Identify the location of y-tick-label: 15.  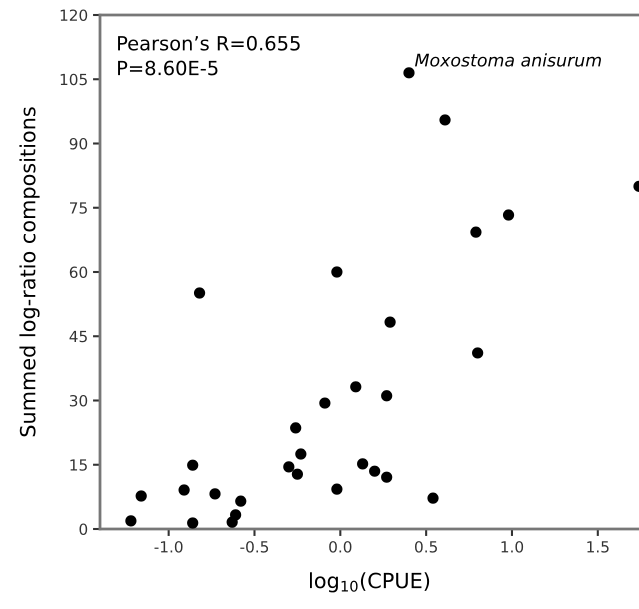
(78, 465).